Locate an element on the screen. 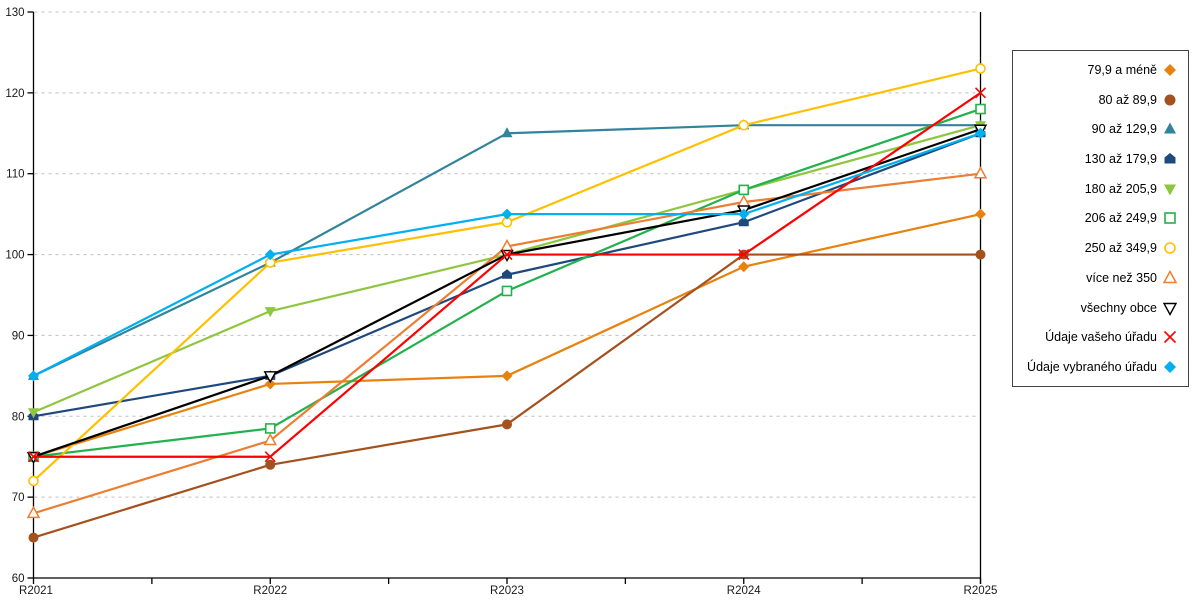 This screenshot has width=1200, height=600. circle-legend-icon is located at coordinates (1170, 100).